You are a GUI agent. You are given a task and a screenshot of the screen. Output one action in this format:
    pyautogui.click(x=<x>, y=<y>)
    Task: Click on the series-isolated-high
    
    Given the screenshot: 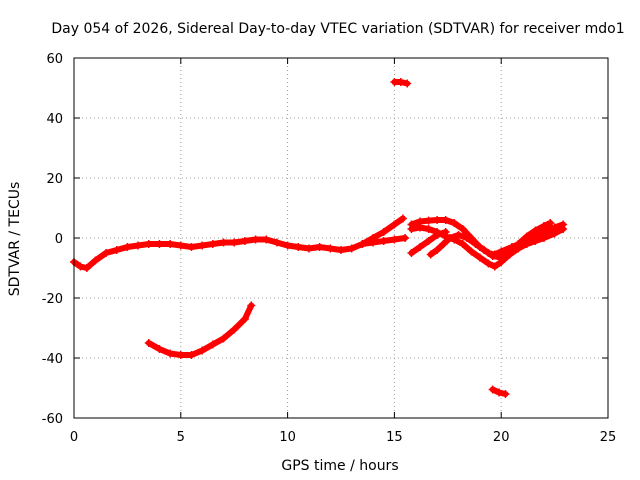 What is the action you would take?
    pyautogui.click(x=401, y=83)
    